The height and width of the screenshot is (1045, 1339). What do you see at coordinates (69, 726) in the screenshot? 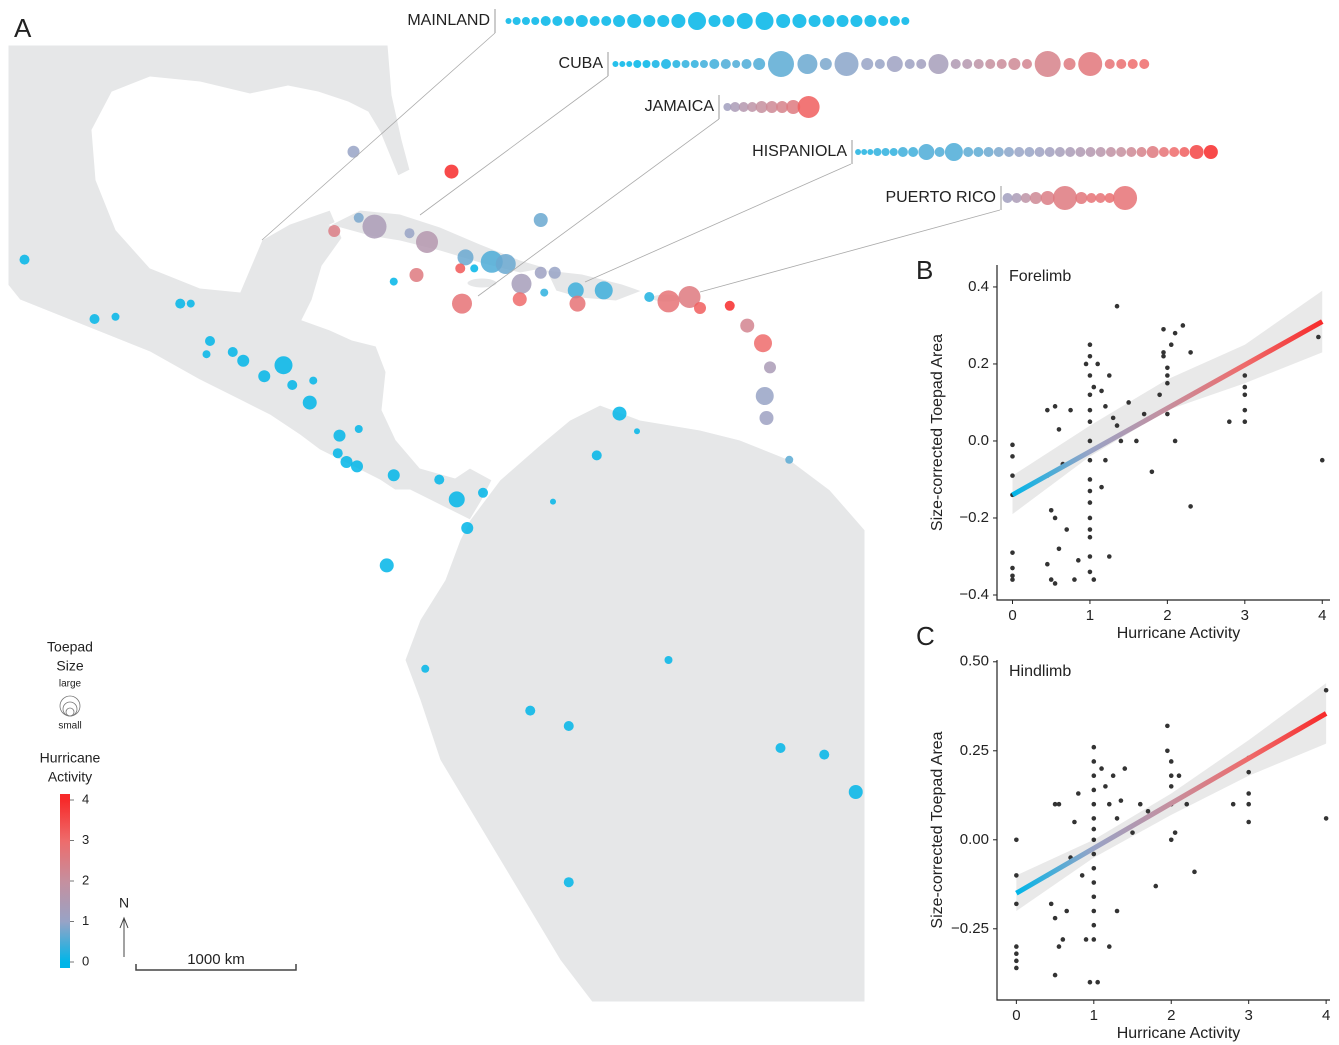
I see `size-legend-small: small` at bounding box center [69, 726].